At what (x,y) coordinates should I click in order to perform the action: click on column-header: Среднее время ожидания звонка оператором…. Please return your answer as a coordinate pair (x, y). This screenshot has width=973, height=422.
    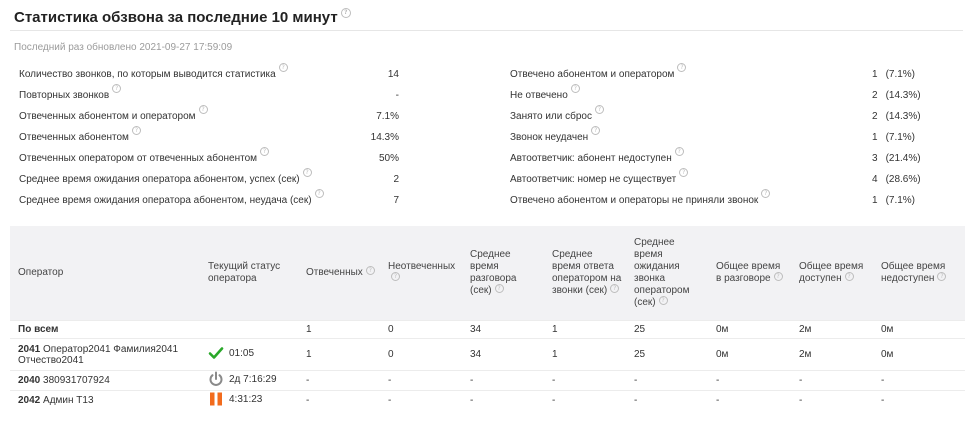
    Looking at the image, I should click on (667, 273).